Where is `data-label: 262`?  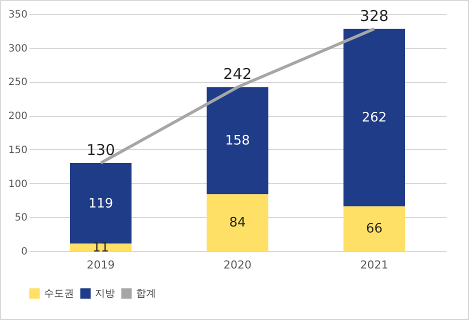
data-label: 262 is located at coordinates (374, 118).